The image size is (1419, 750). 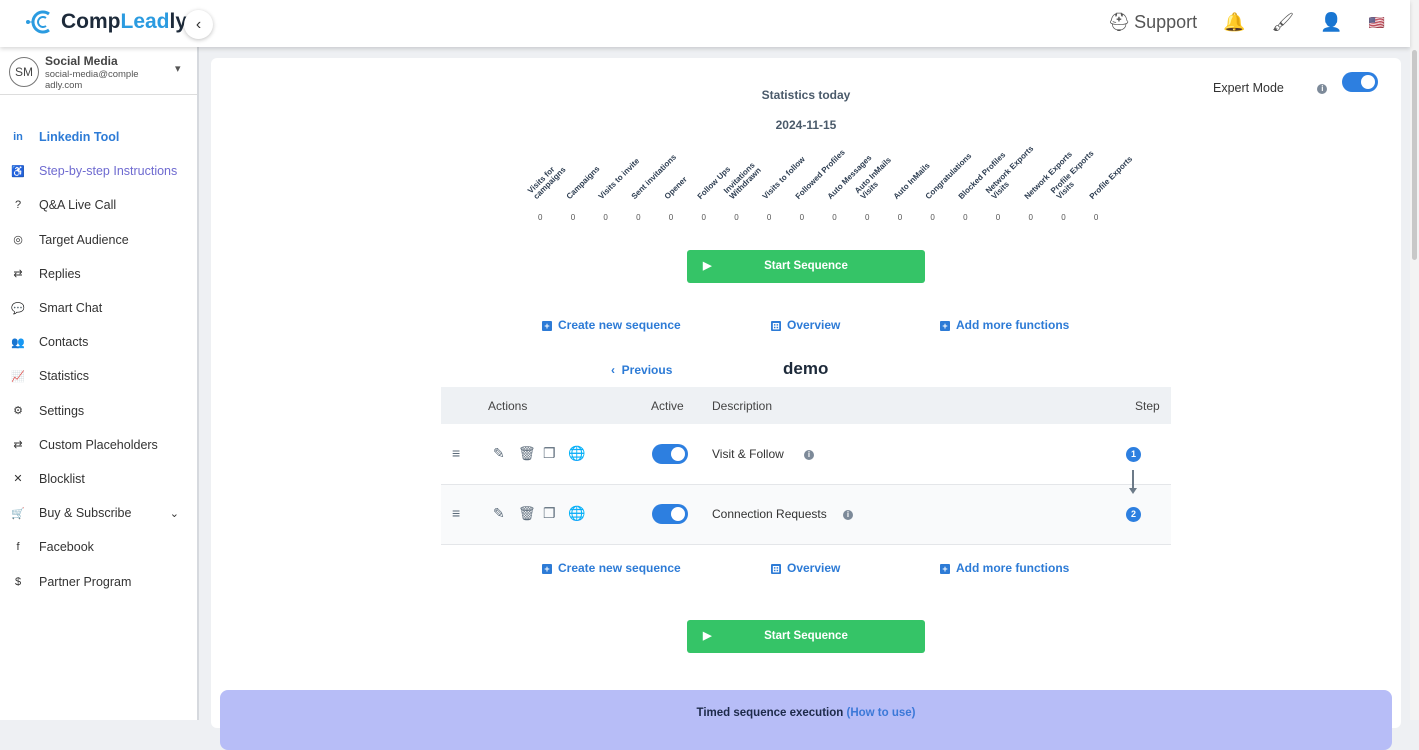 I want to click on overview-link-bottom: ⊞ Overview, so click(x=805, y=568).